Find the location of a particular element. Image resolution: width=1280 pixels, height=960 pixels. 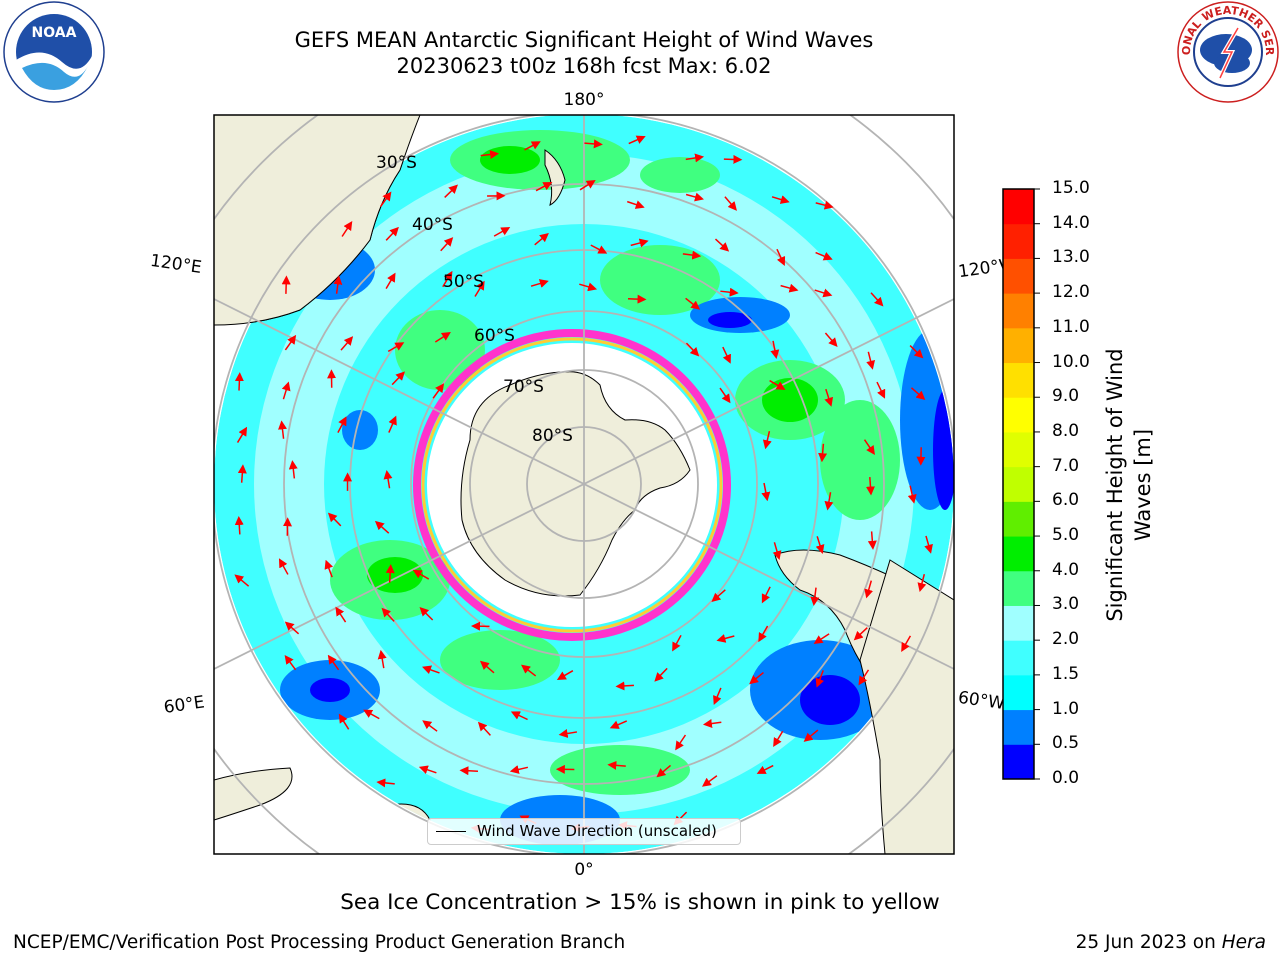

colorbar-tick-label: 8.0 is located at coordinates (1066, 430).